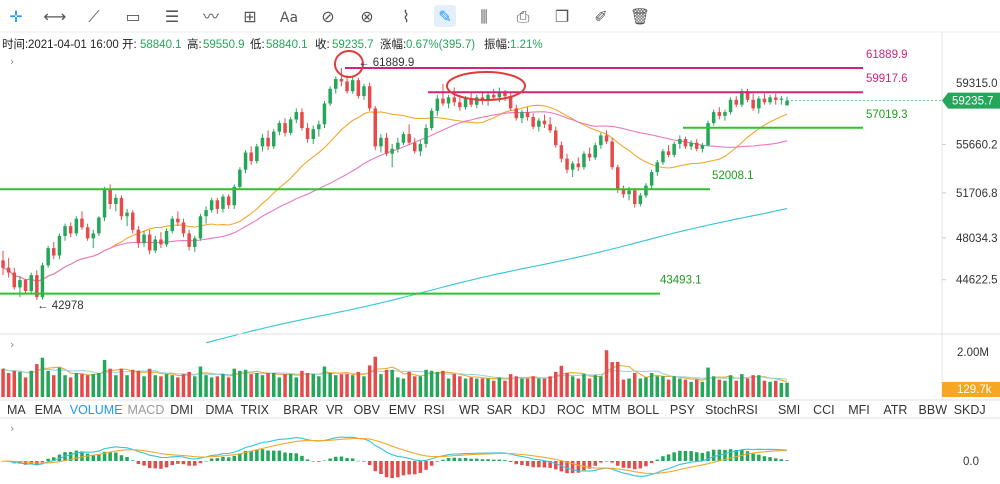 Image resolution: width=1000 pixels, height=484 pixels. Describe the element at coordinates (640, 16) in the screenshot. I see `delete-tool-icon: 🗑` at that location.